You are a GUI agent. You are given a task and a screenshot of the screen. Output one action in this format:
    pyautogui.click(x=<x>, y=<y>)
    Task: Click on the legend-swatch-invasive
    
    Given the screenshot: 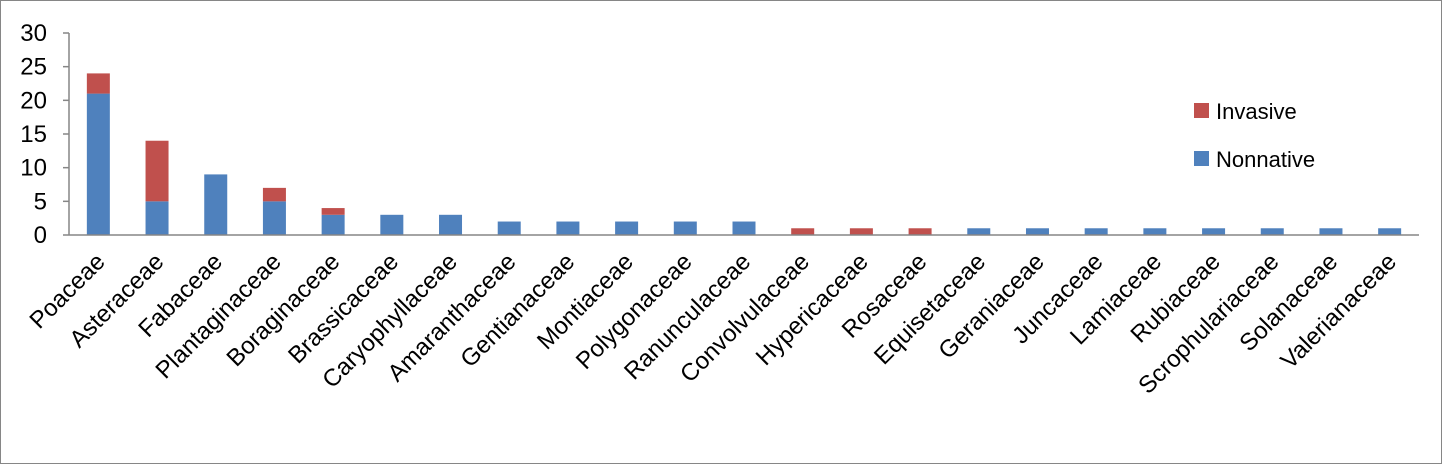 What is the action you would take?
    pyautogui.click(x=1201, y=110)
    